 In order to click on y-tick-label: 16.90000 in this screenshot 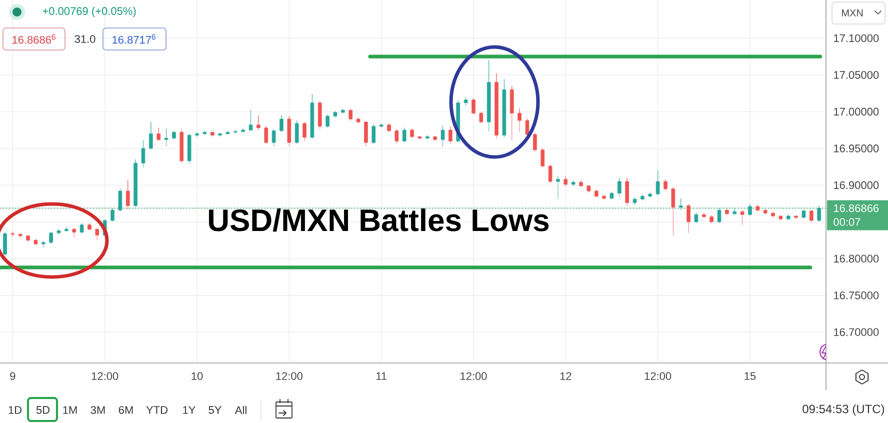, I will do `click(856, 185)`.